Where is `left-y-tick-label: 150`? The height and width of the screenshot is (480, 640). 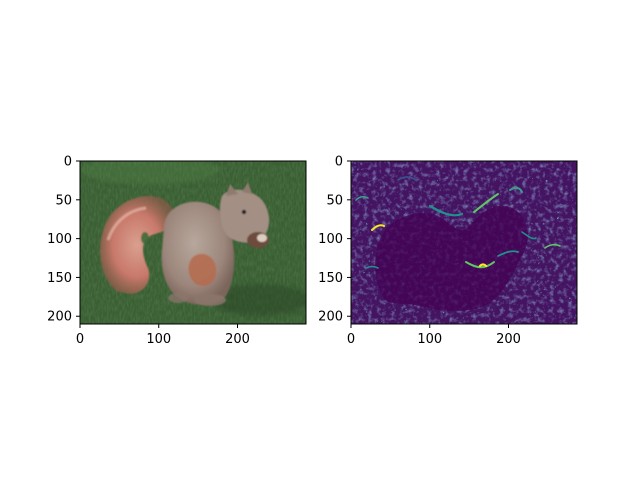 left-y-tick-label: 150 is located at coordinates (59, 278).